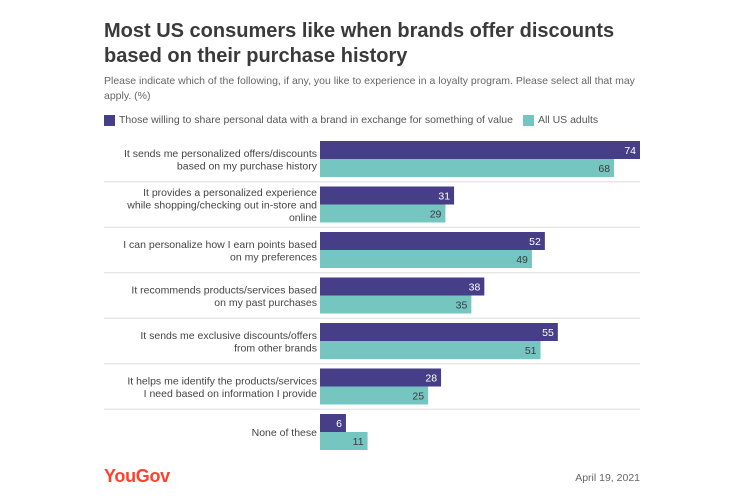 The height and width of the screenshot is (500, 750). I want to click on bar-value-label: 31, so click(444, 197).